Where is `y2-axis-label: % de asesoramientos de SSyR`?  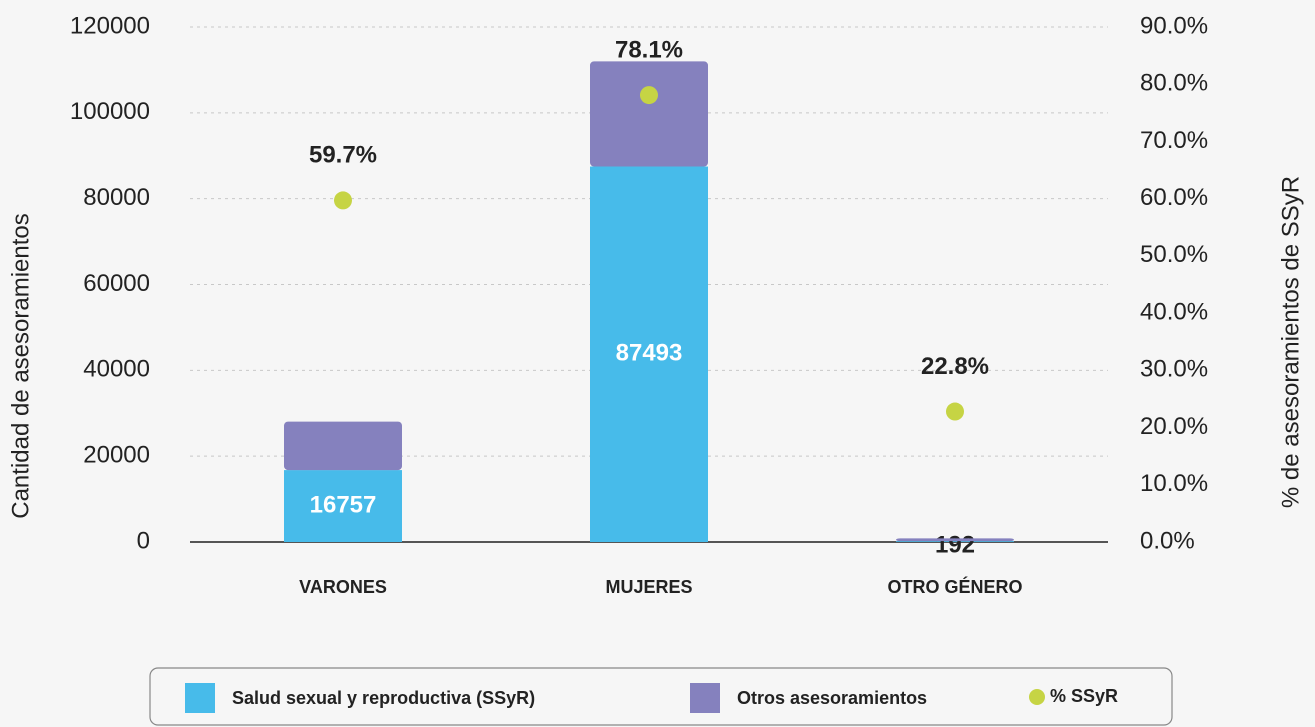 y2-axis-label: % de asesoramientos de SSyR is located at coordinates (1290, 342).